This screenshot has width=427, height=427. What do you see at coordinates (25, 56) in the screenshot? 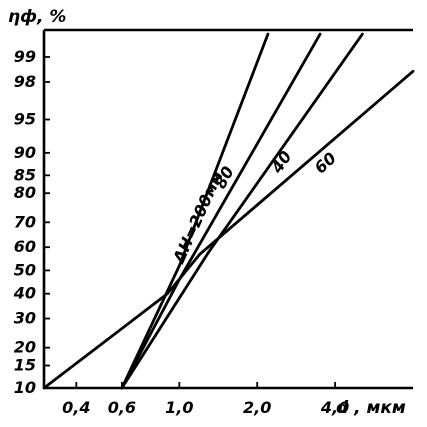
I see `y-tick-label: 99` at bounding box center [25, 56].